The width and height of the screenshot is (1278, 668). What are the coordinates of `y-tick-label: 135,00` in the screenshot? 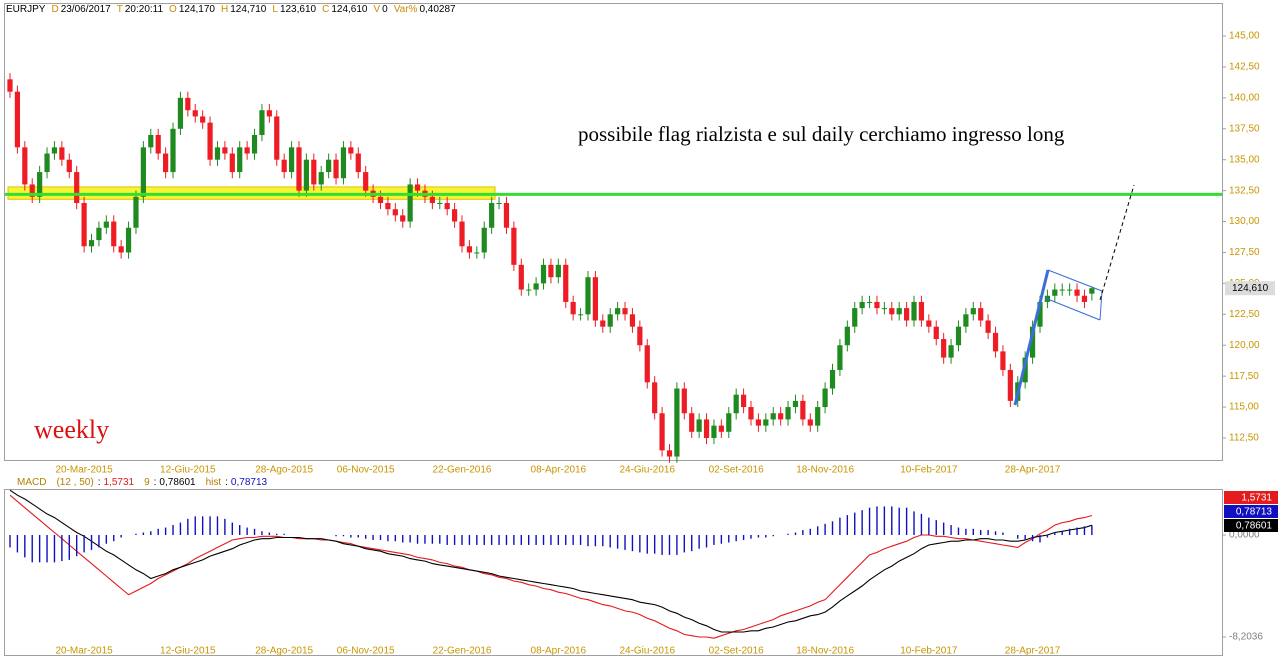 It's located at (1244, 159).